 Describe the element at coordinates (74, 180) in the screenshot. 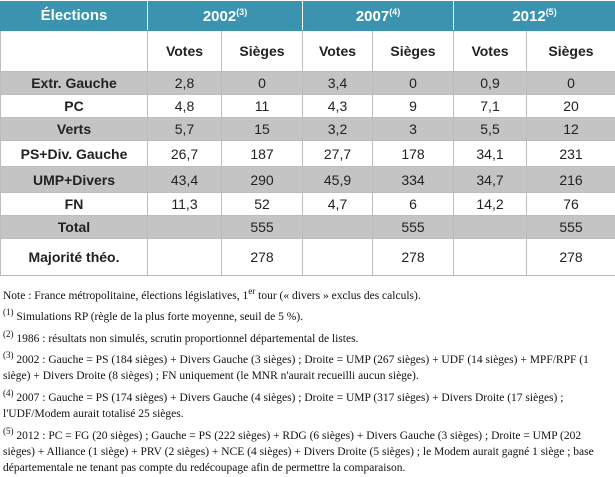

I see `row-label: UMP+Divers` at that location.